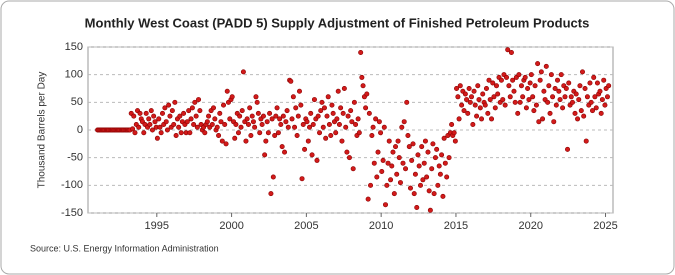 The image size is (675, 275). What do you see at coordinates (74, 47) in the screenshot?
I see `y-tick-label: 150` at bounding box center [74, 47].